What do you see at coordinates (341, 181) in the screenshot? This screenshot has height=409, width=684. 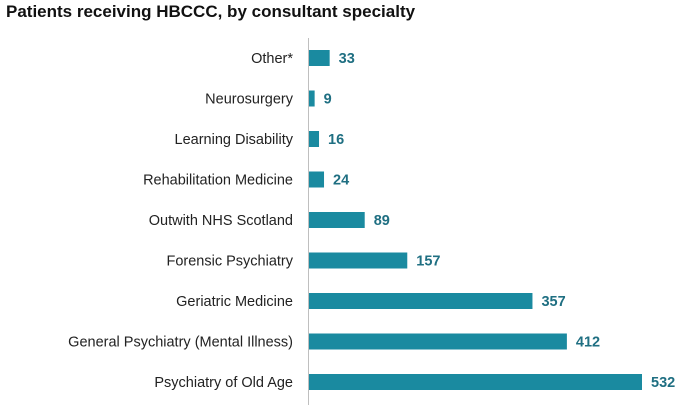 I see `value-label-rehabilitation-medicine: 24` at bounding box center [341, 181].